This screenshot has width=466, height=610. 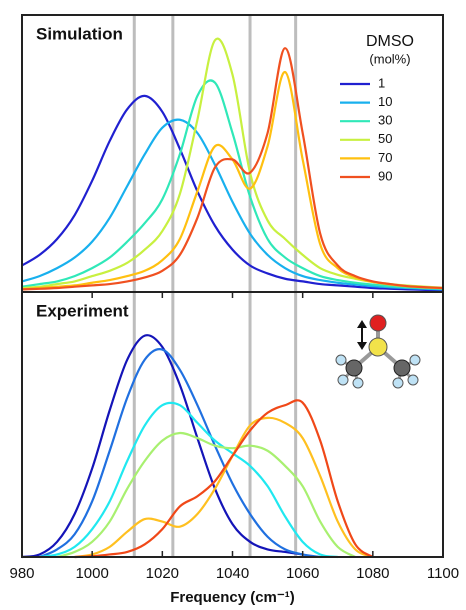 What do you see at coordinates (91, 573) in the screenshot?
I see `x-tick-label: 1000` at bounding box center [91, 573].